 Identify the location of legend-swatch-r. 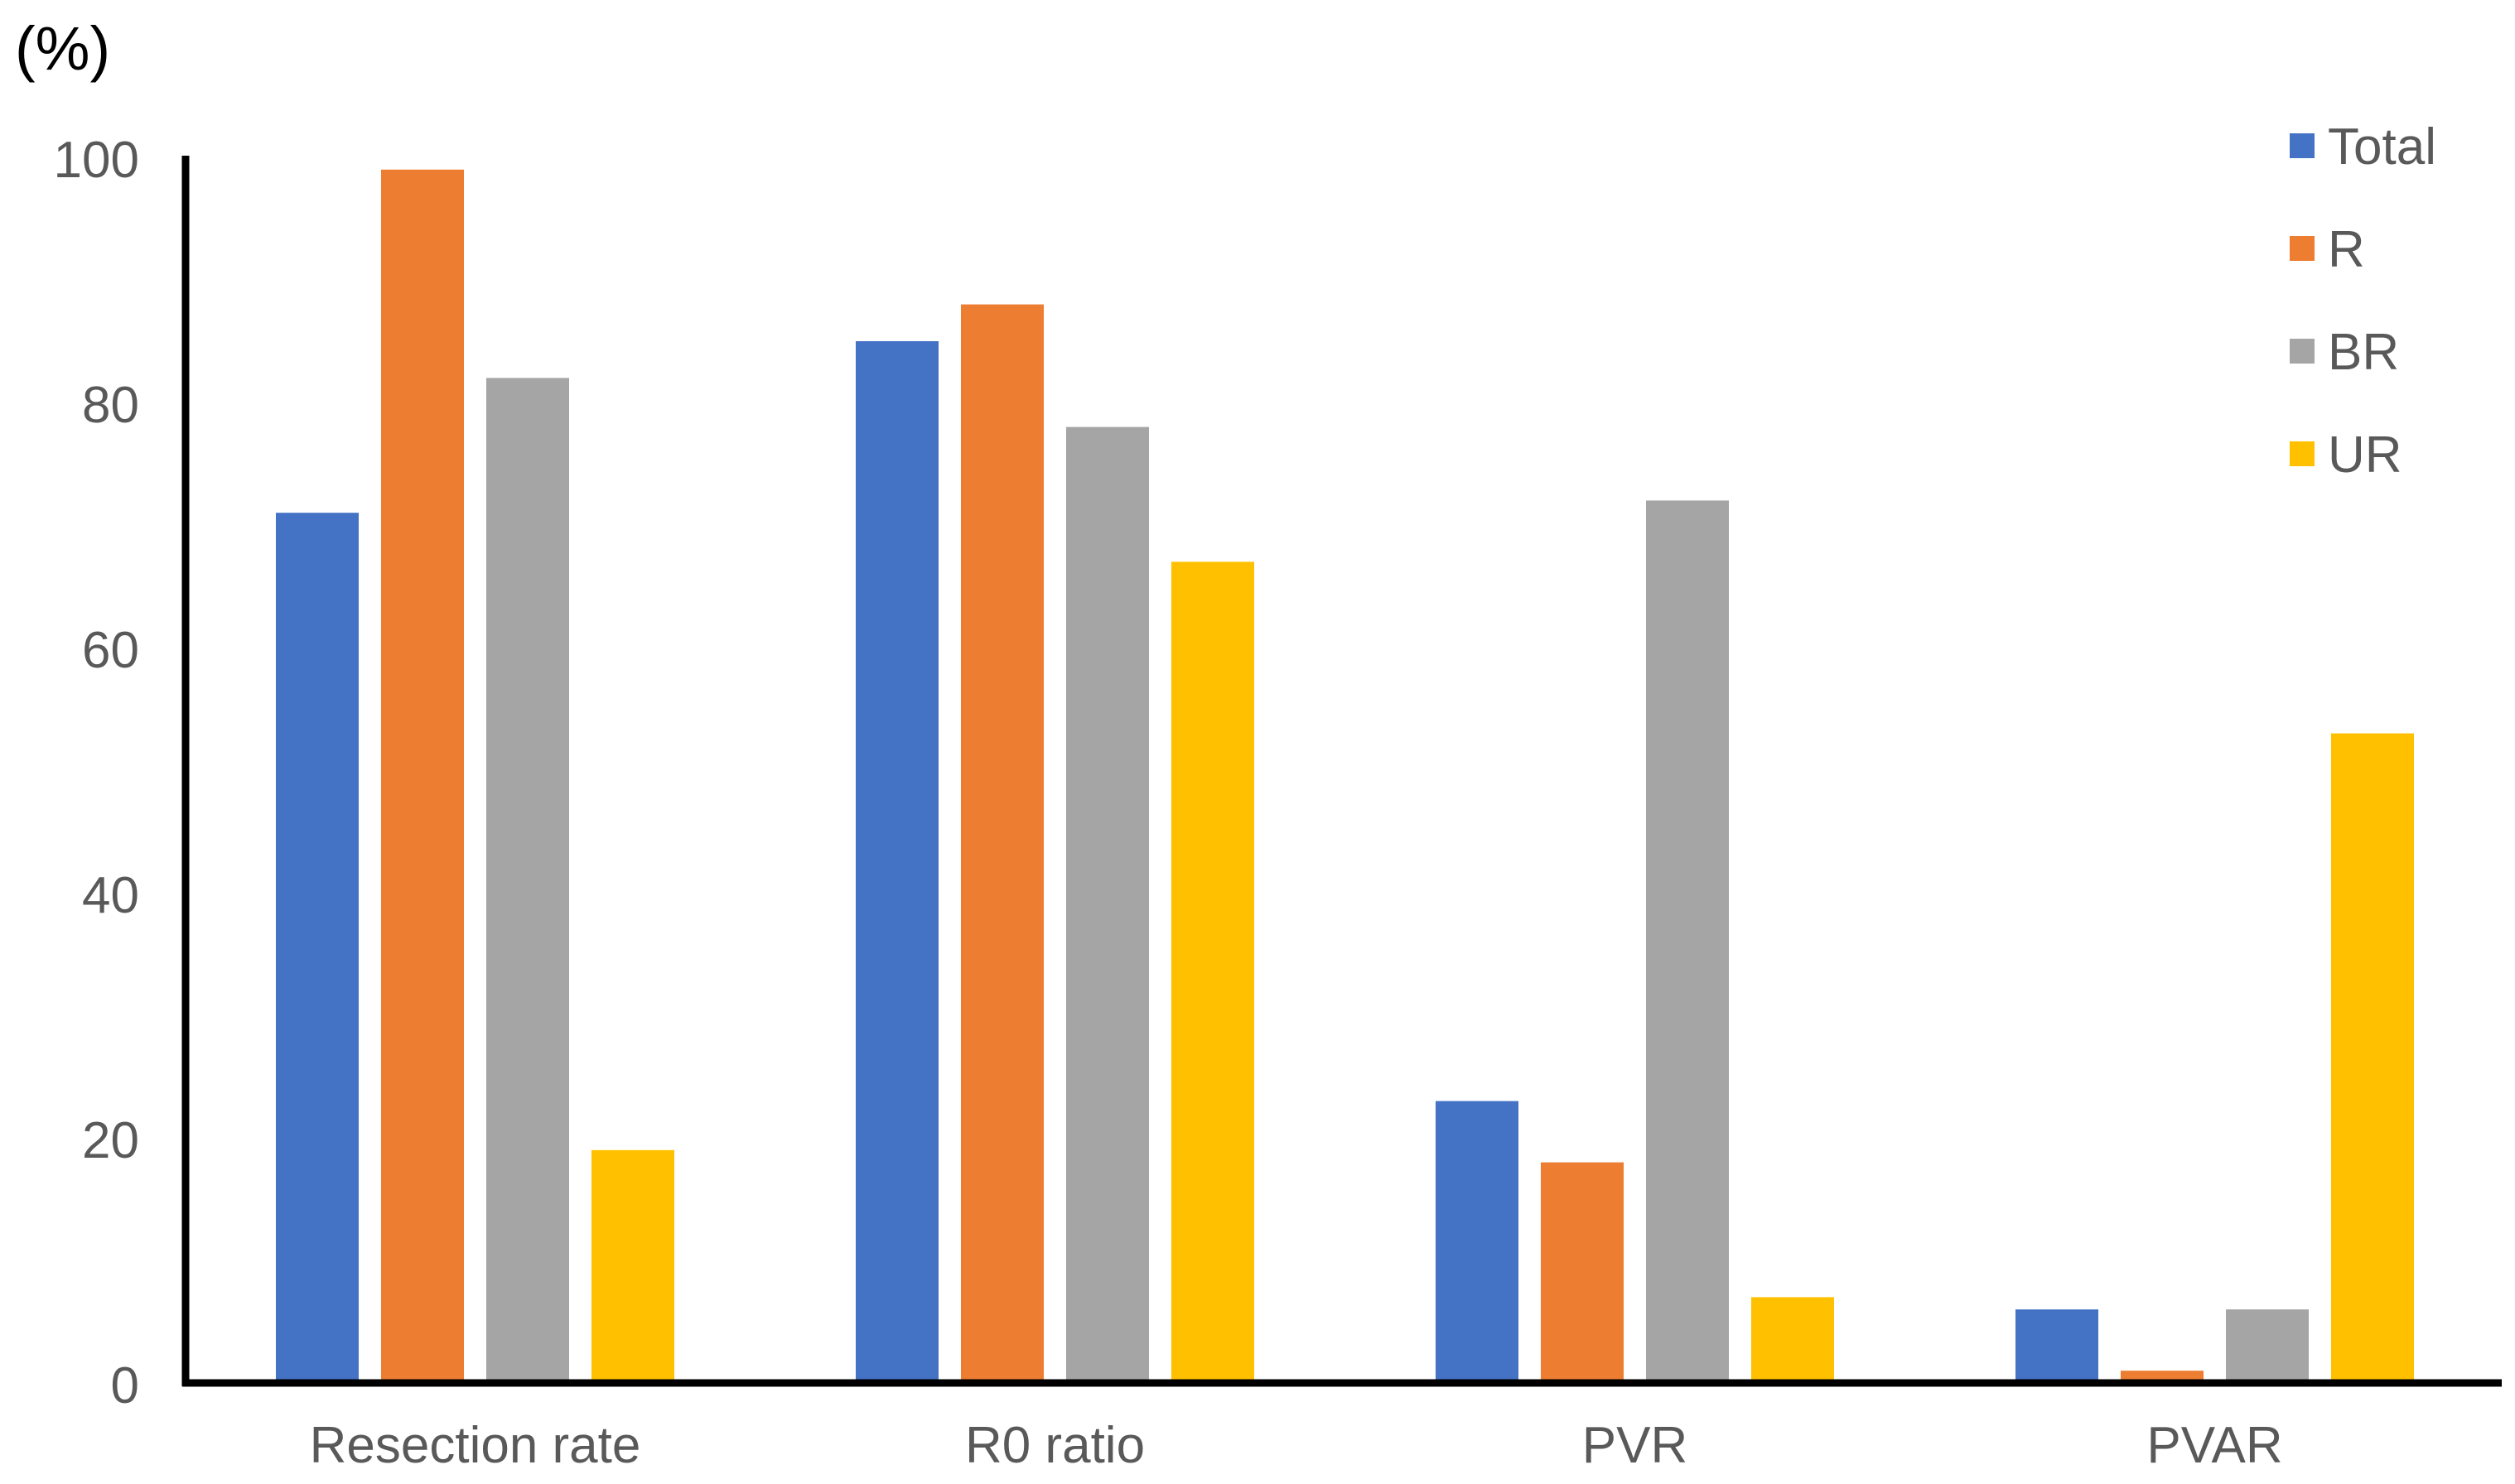
(2302, 248).